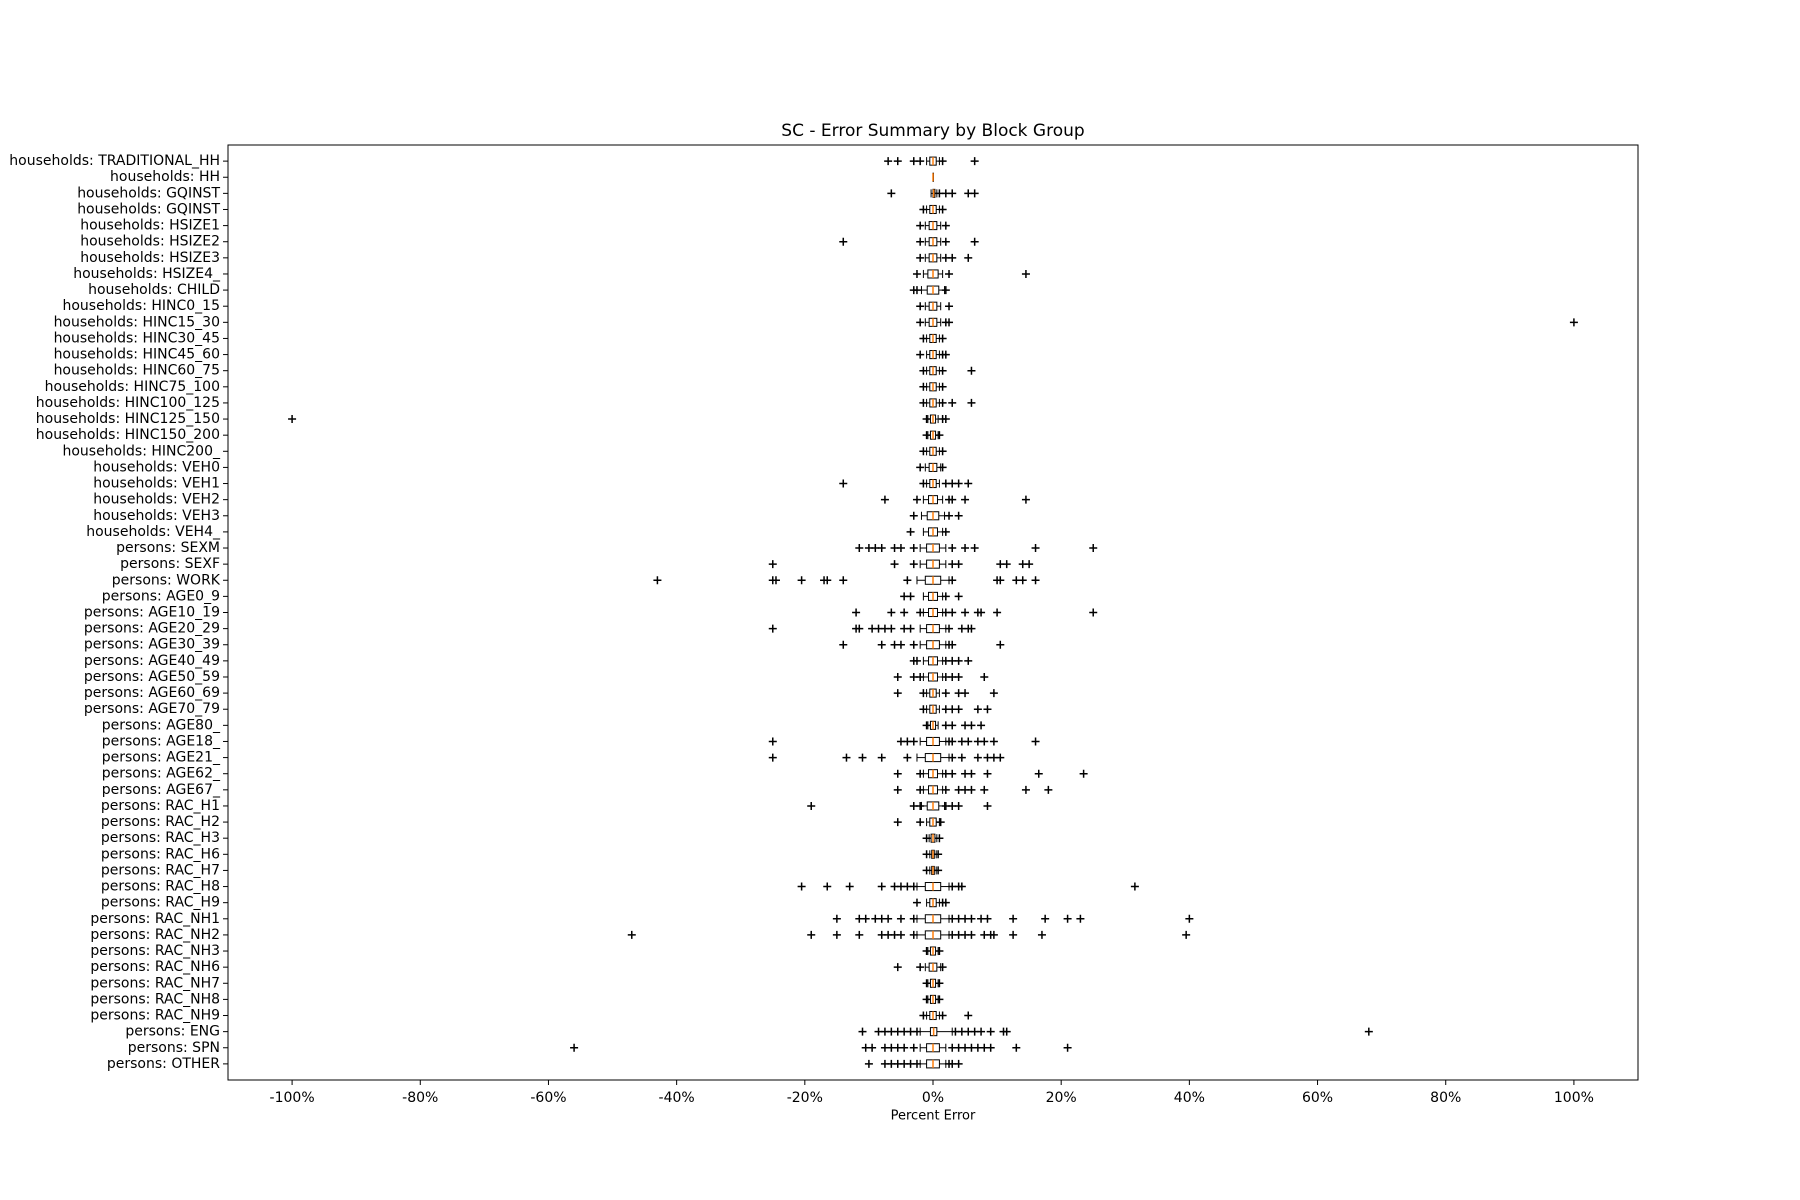  What do you see at coordinates (932, 131) in the screenshot?
I see `chart-title: SC - Error Summary by Block Group` at bounding box center [932, 131].